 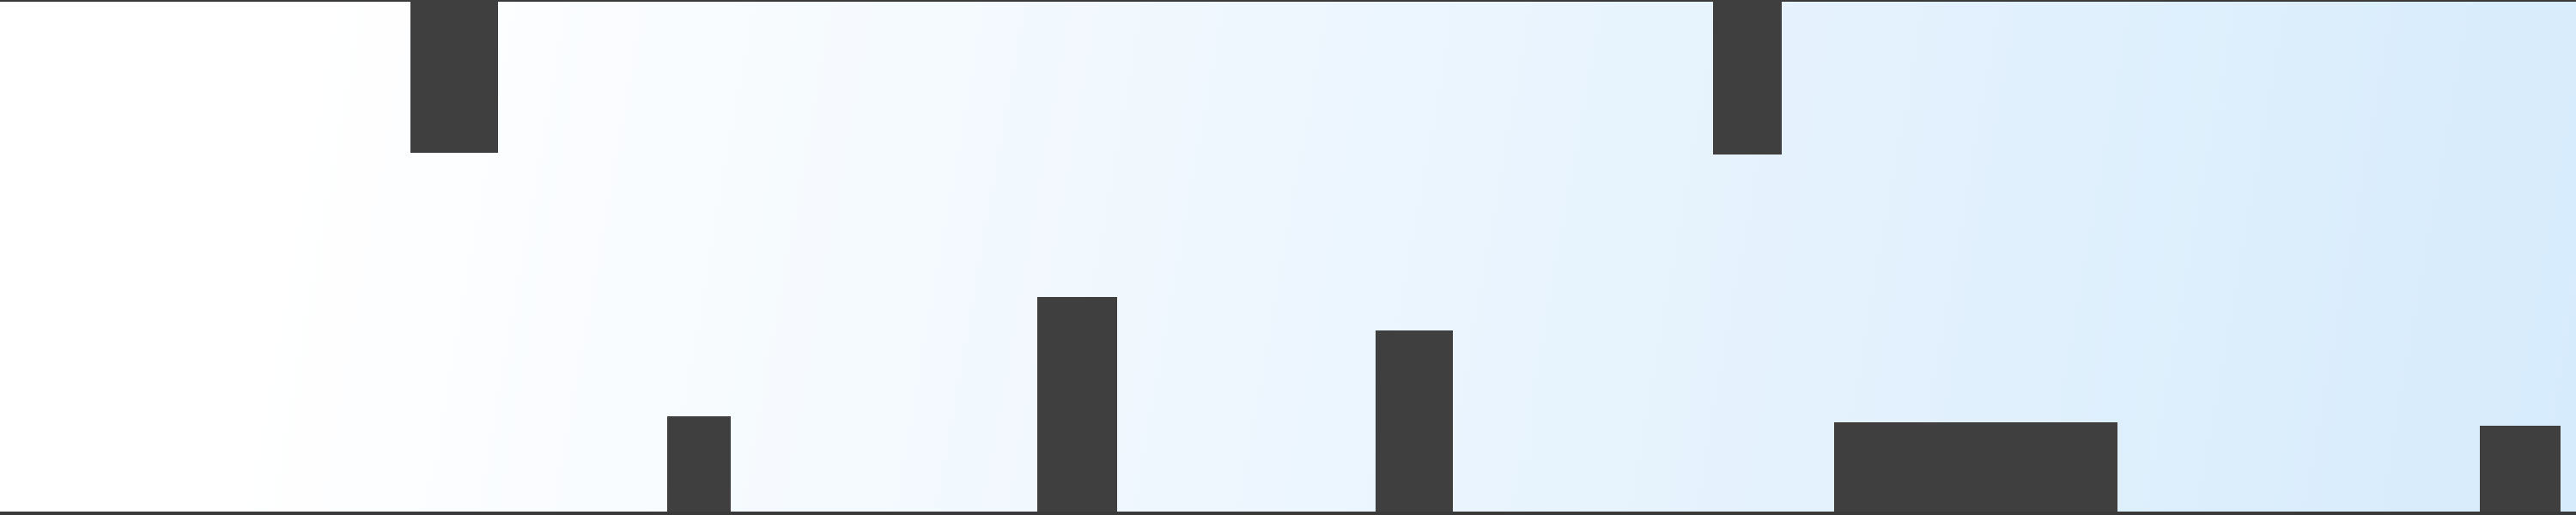 I want to click on floor-line, so click(x=1288, y=513).